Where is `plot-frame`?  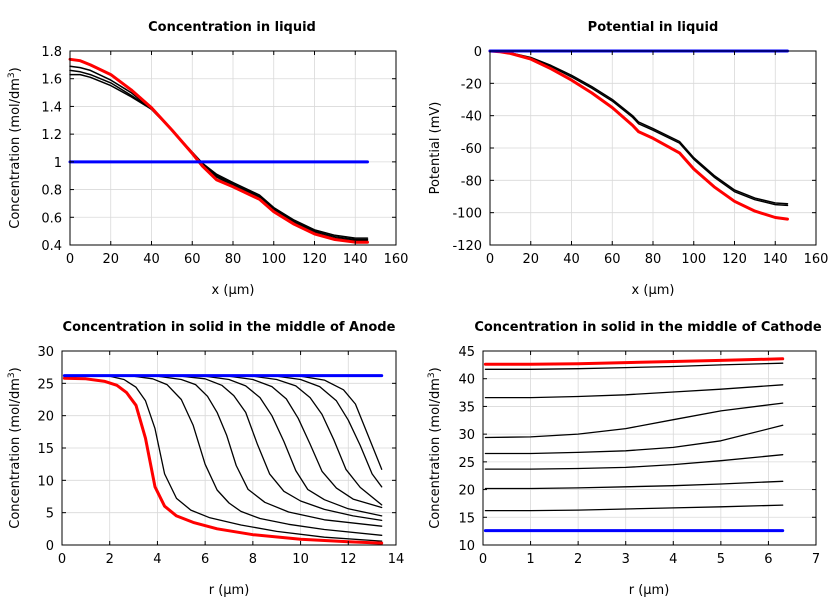
plot-frame is located at coordinates (649, 448).